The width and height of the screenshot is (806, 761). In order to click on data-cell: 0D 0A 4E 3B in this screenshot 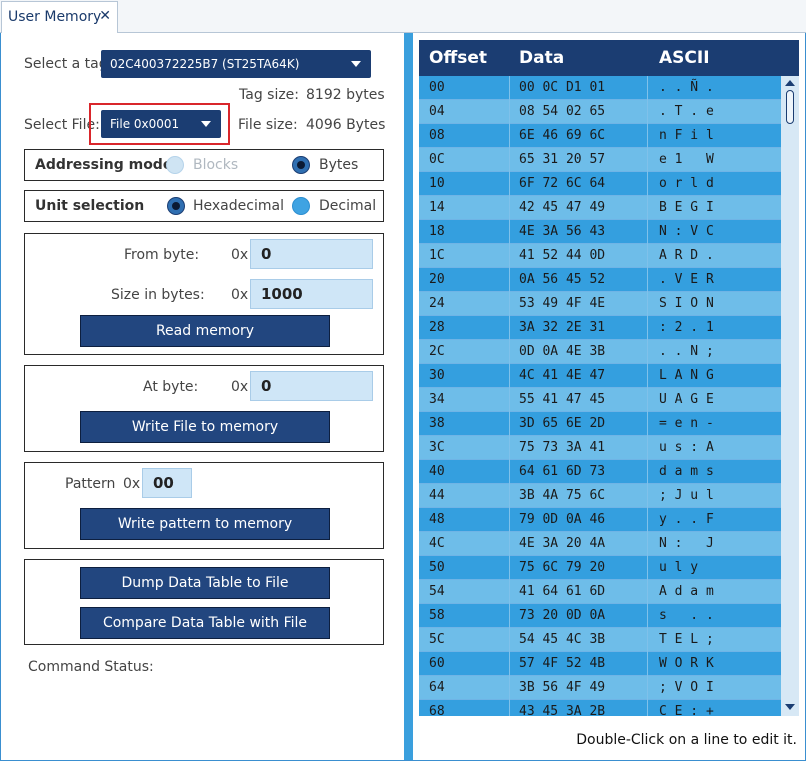, I will do `click(562, 351)`.